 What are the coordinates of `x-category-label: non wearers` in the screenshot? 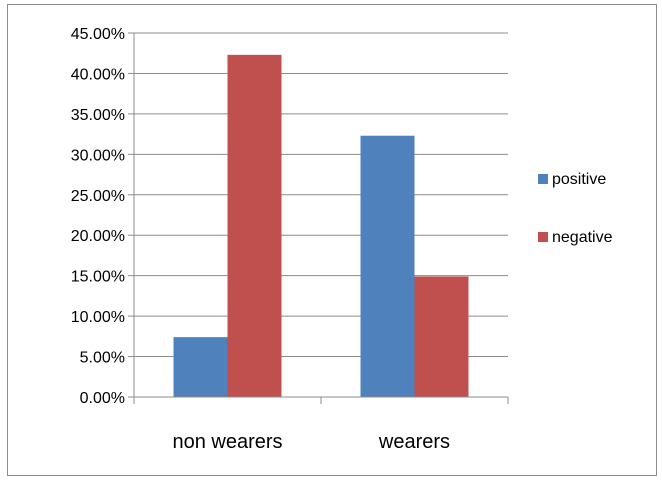 It's located at (227, 442).